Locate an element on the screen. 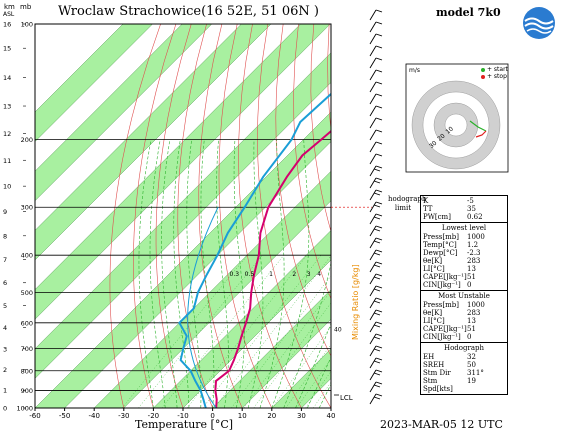 This screenshot has width=562, height=433. x-tick-label: -50 is located at coordinates (64, 416).